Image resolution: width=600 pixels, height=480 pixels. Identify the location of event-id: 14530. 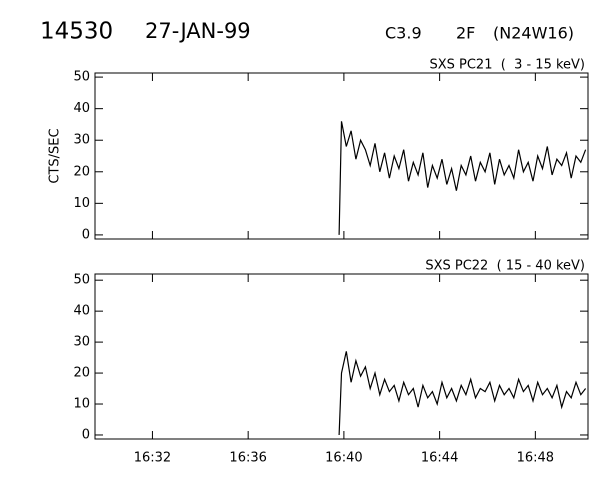
(76, 32).